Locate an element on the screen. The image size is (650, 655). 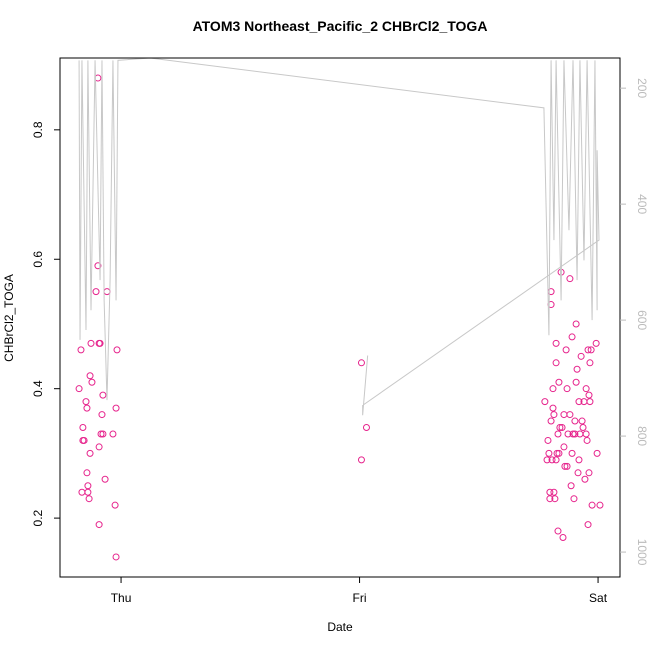
x-axis-title: Date is located at coordinates (340, 627).